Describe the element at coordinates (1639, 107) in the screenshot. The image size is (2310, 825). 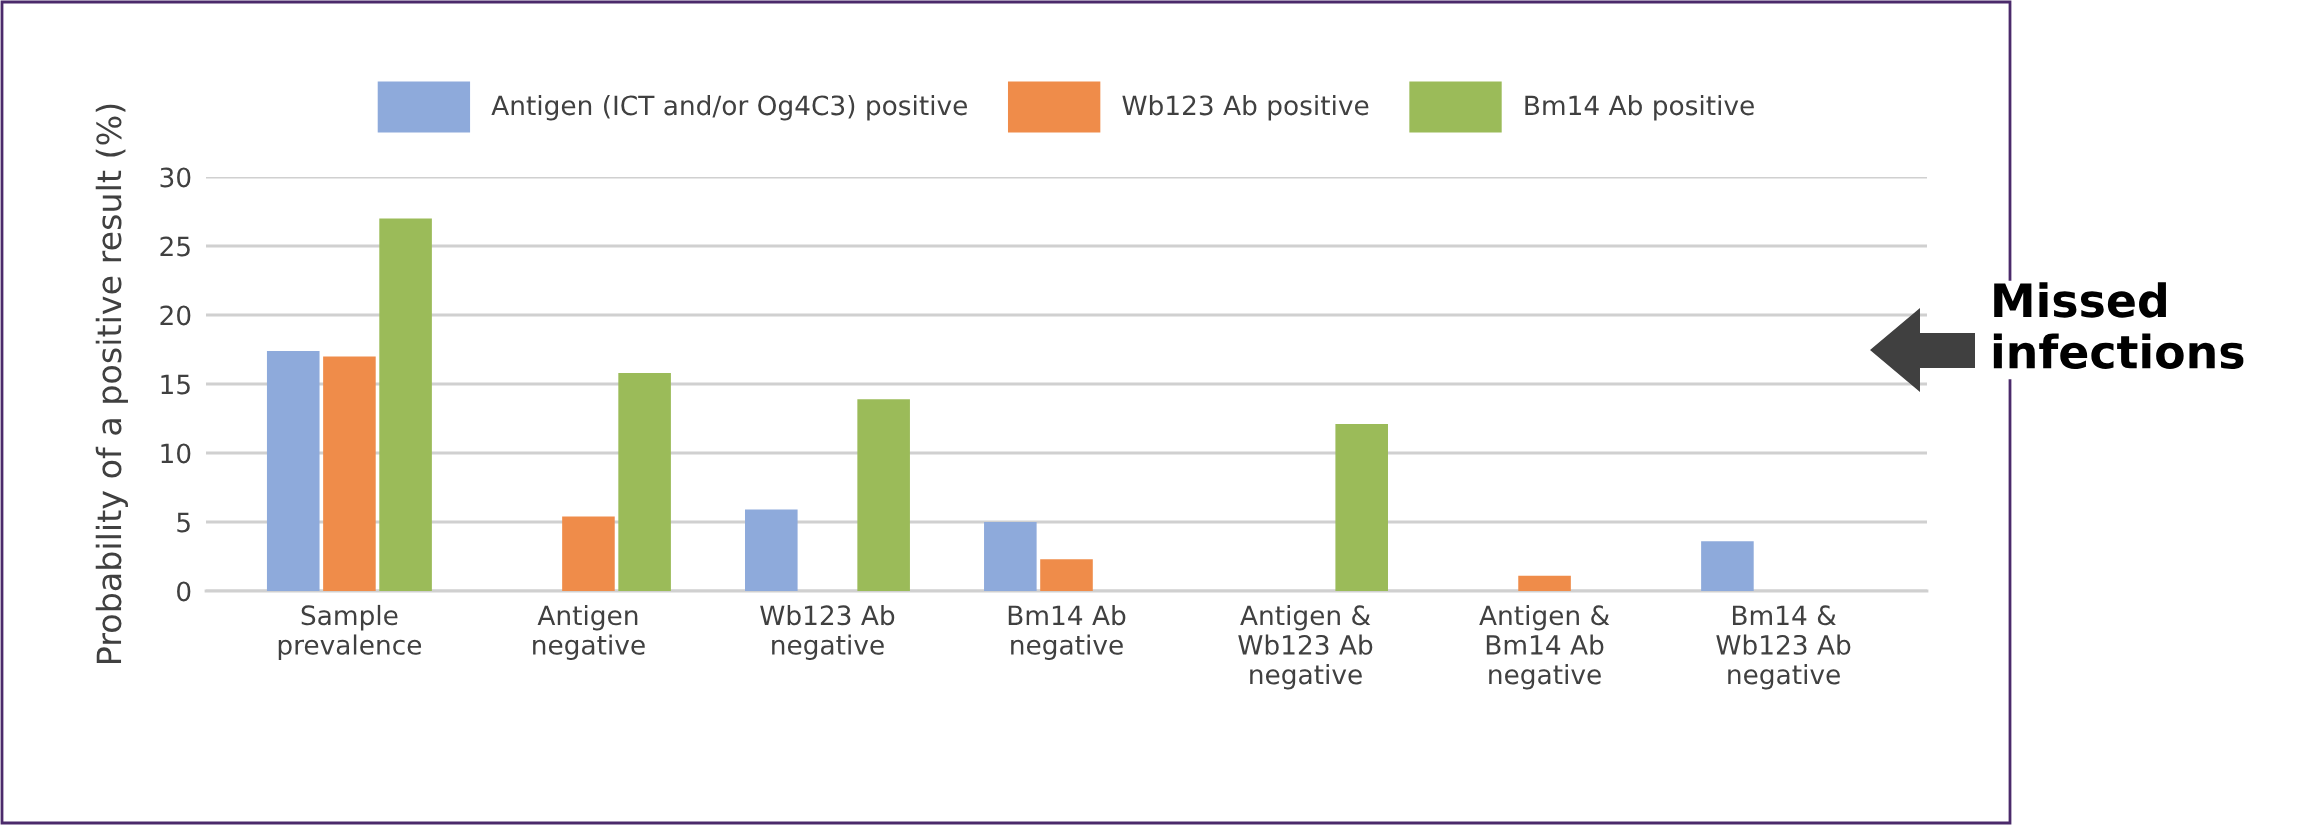
I see `legend-label: Bm14 Ab positive` at that location.